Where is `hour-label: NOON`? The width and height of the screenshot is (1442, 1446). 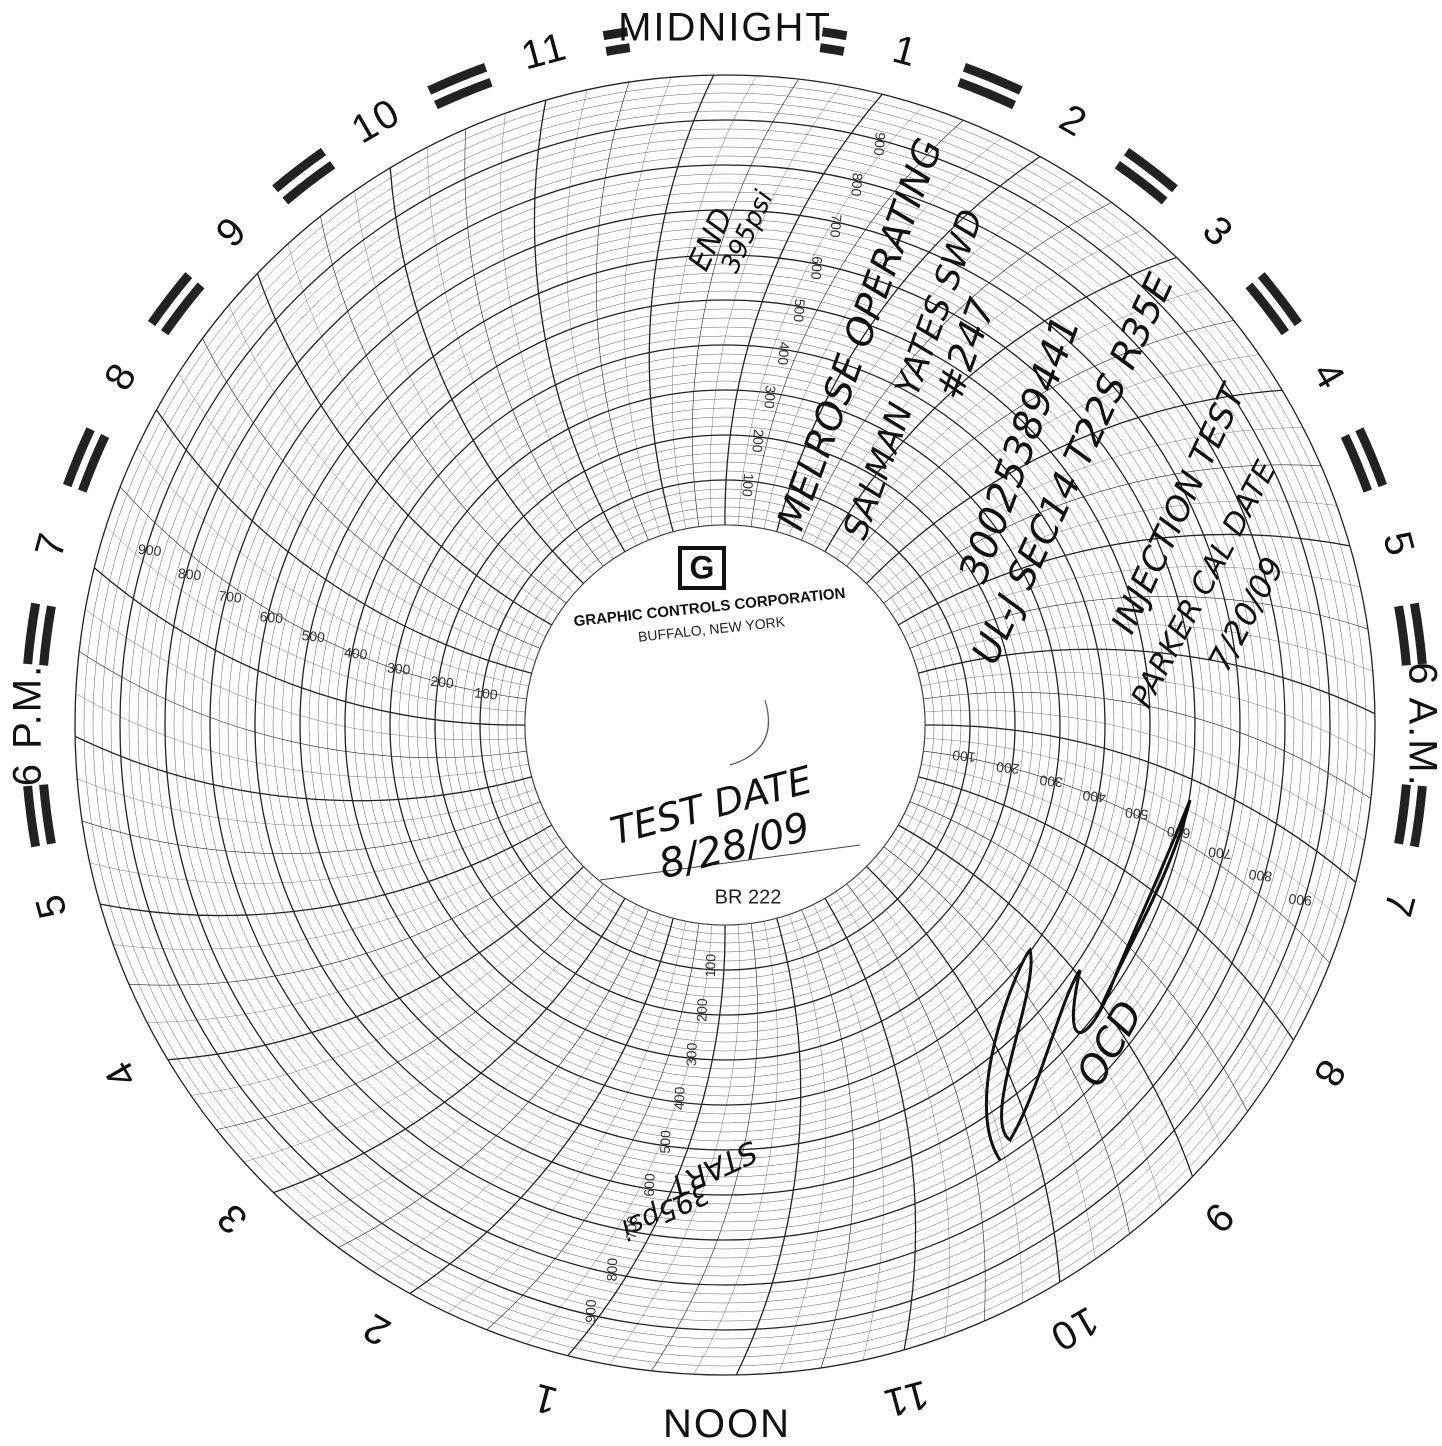 hour-label: NOON is located at coordinates (725, 1422).